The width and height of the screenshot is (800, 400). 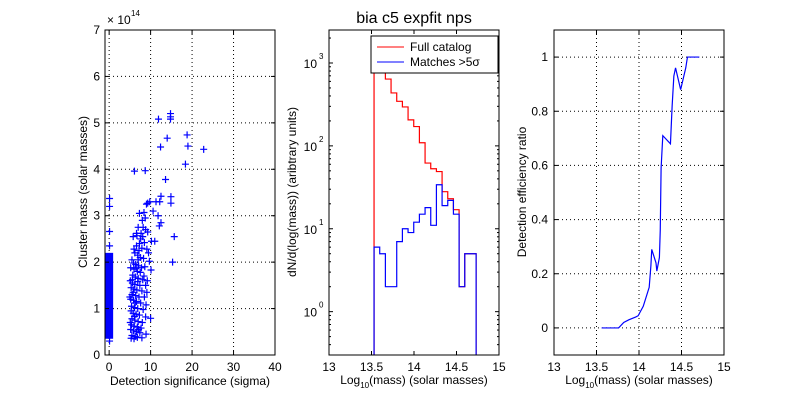 What do you see at coordinates (96, 262) in the screenshot?
I see `y-tick-label: 2` at bounding box center [96, 262].